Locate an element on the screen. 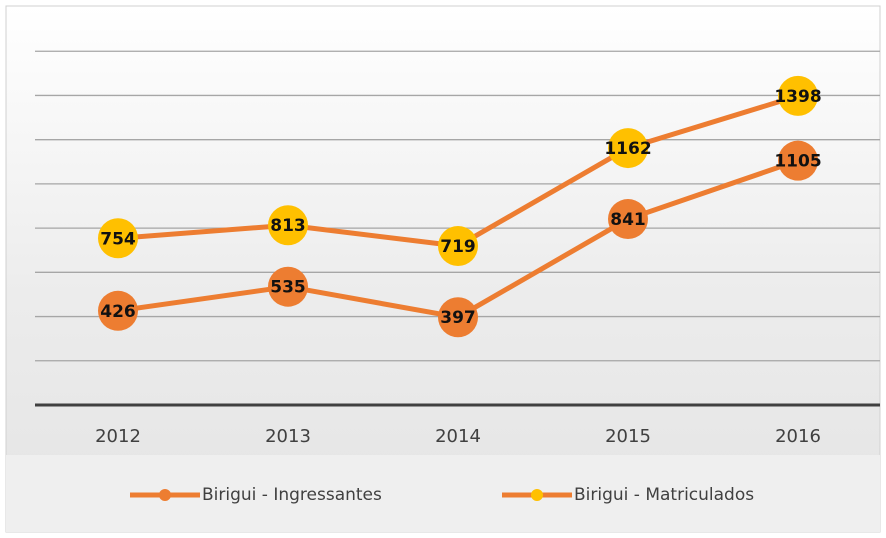 The width and height of the screenshot is (886, 538). data-label: 1398 is located at coordinates (797, 97).